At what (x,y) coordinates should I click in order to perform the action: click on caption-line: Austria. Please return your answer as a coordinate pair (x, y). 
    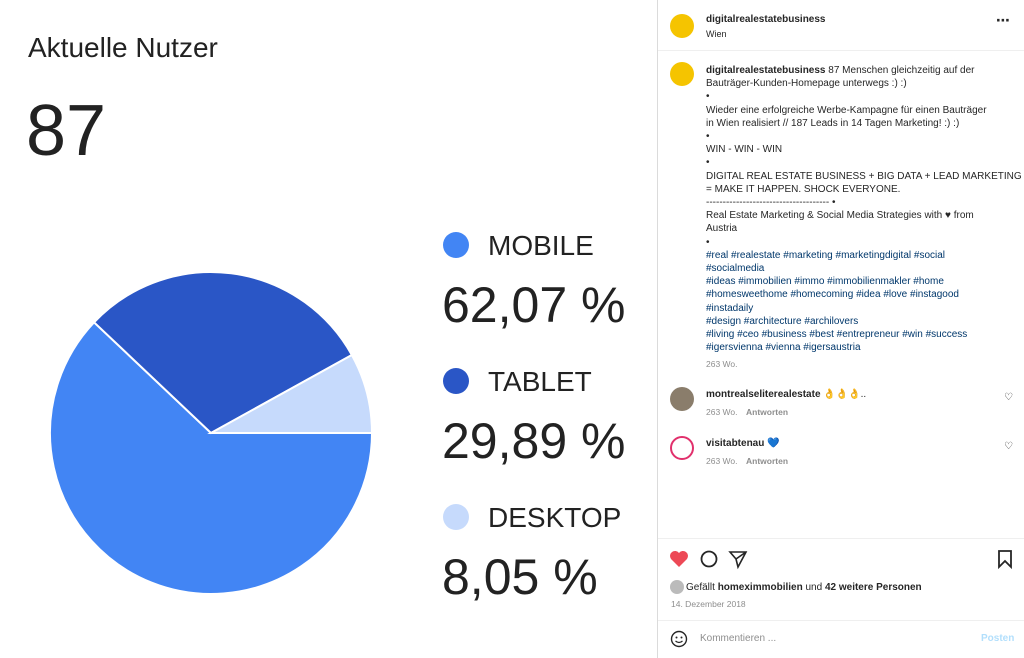
    Looking at the image, I should click on (722, 229).